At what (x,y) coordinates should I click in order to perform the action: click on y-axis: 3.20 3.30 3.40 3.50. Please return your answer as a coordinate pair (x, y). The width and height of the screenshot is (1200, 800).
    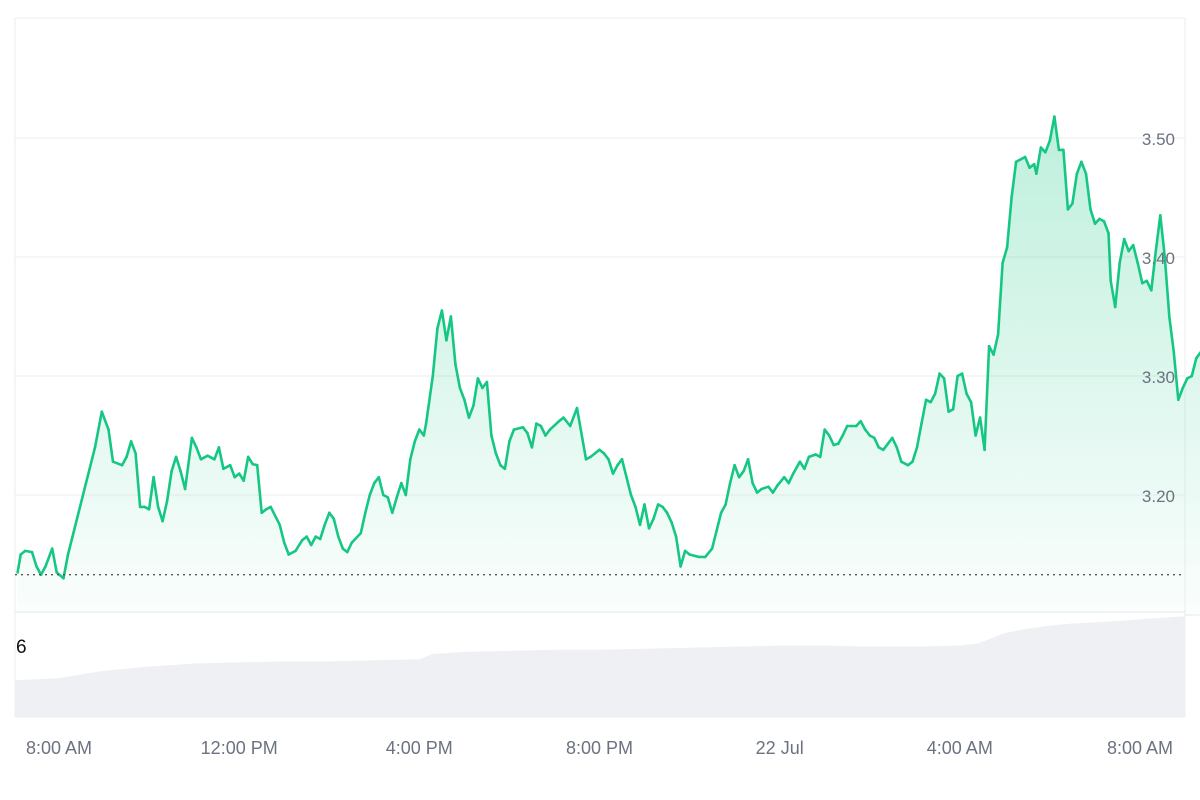
    Looking at the image, I should click on (1158, 318).